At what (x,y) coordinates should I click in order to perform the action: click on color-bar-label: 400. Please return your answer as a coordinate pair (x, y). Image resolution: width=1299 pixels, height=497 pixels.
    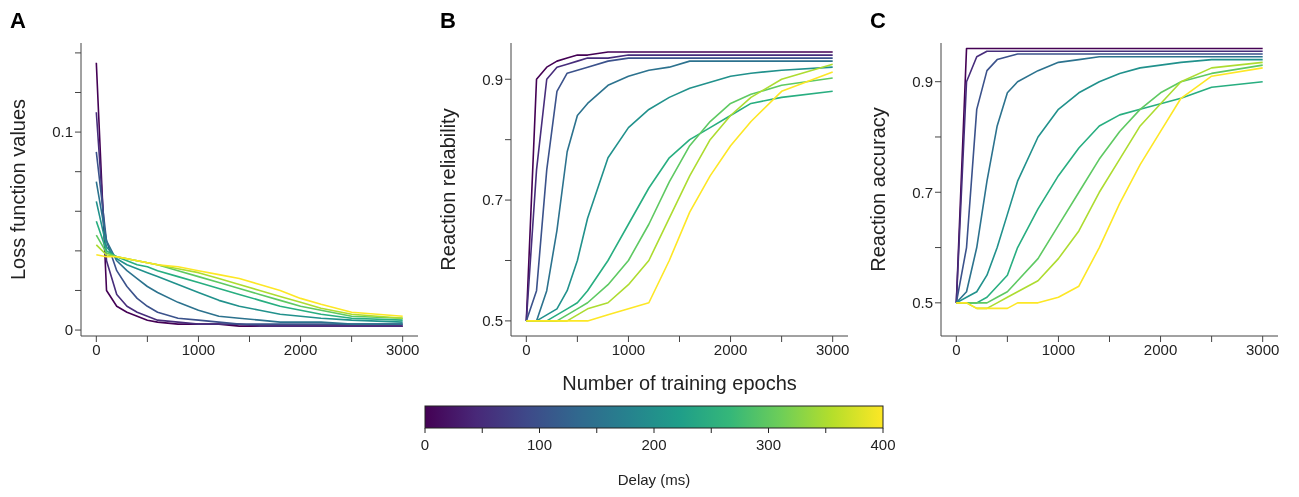
    Looking at the image, I should click on (883, 444).